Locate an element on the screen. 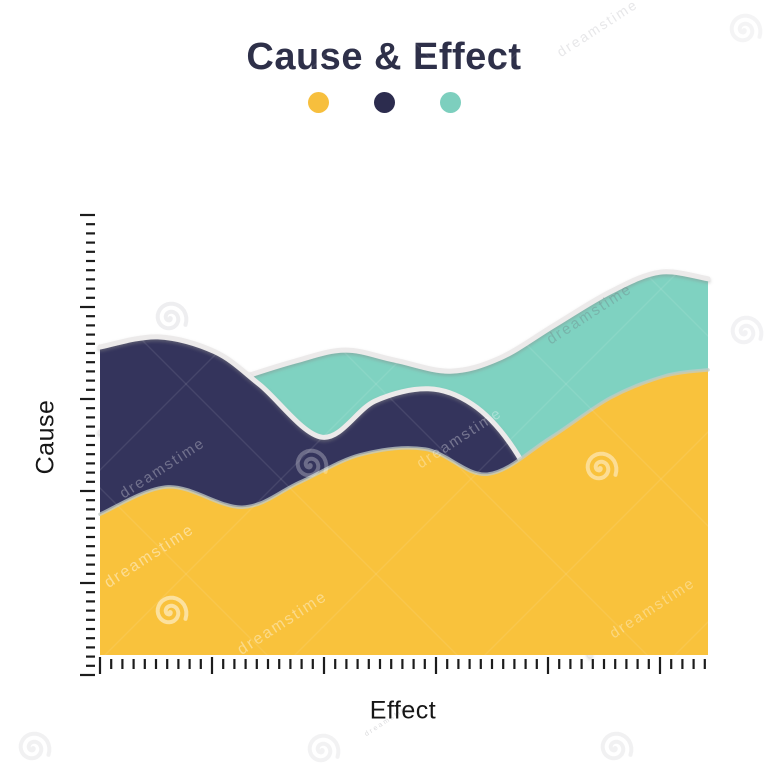 This screenshot has height=768, width=768. x-axis-label: Effect is located at coordinates (403, 710).